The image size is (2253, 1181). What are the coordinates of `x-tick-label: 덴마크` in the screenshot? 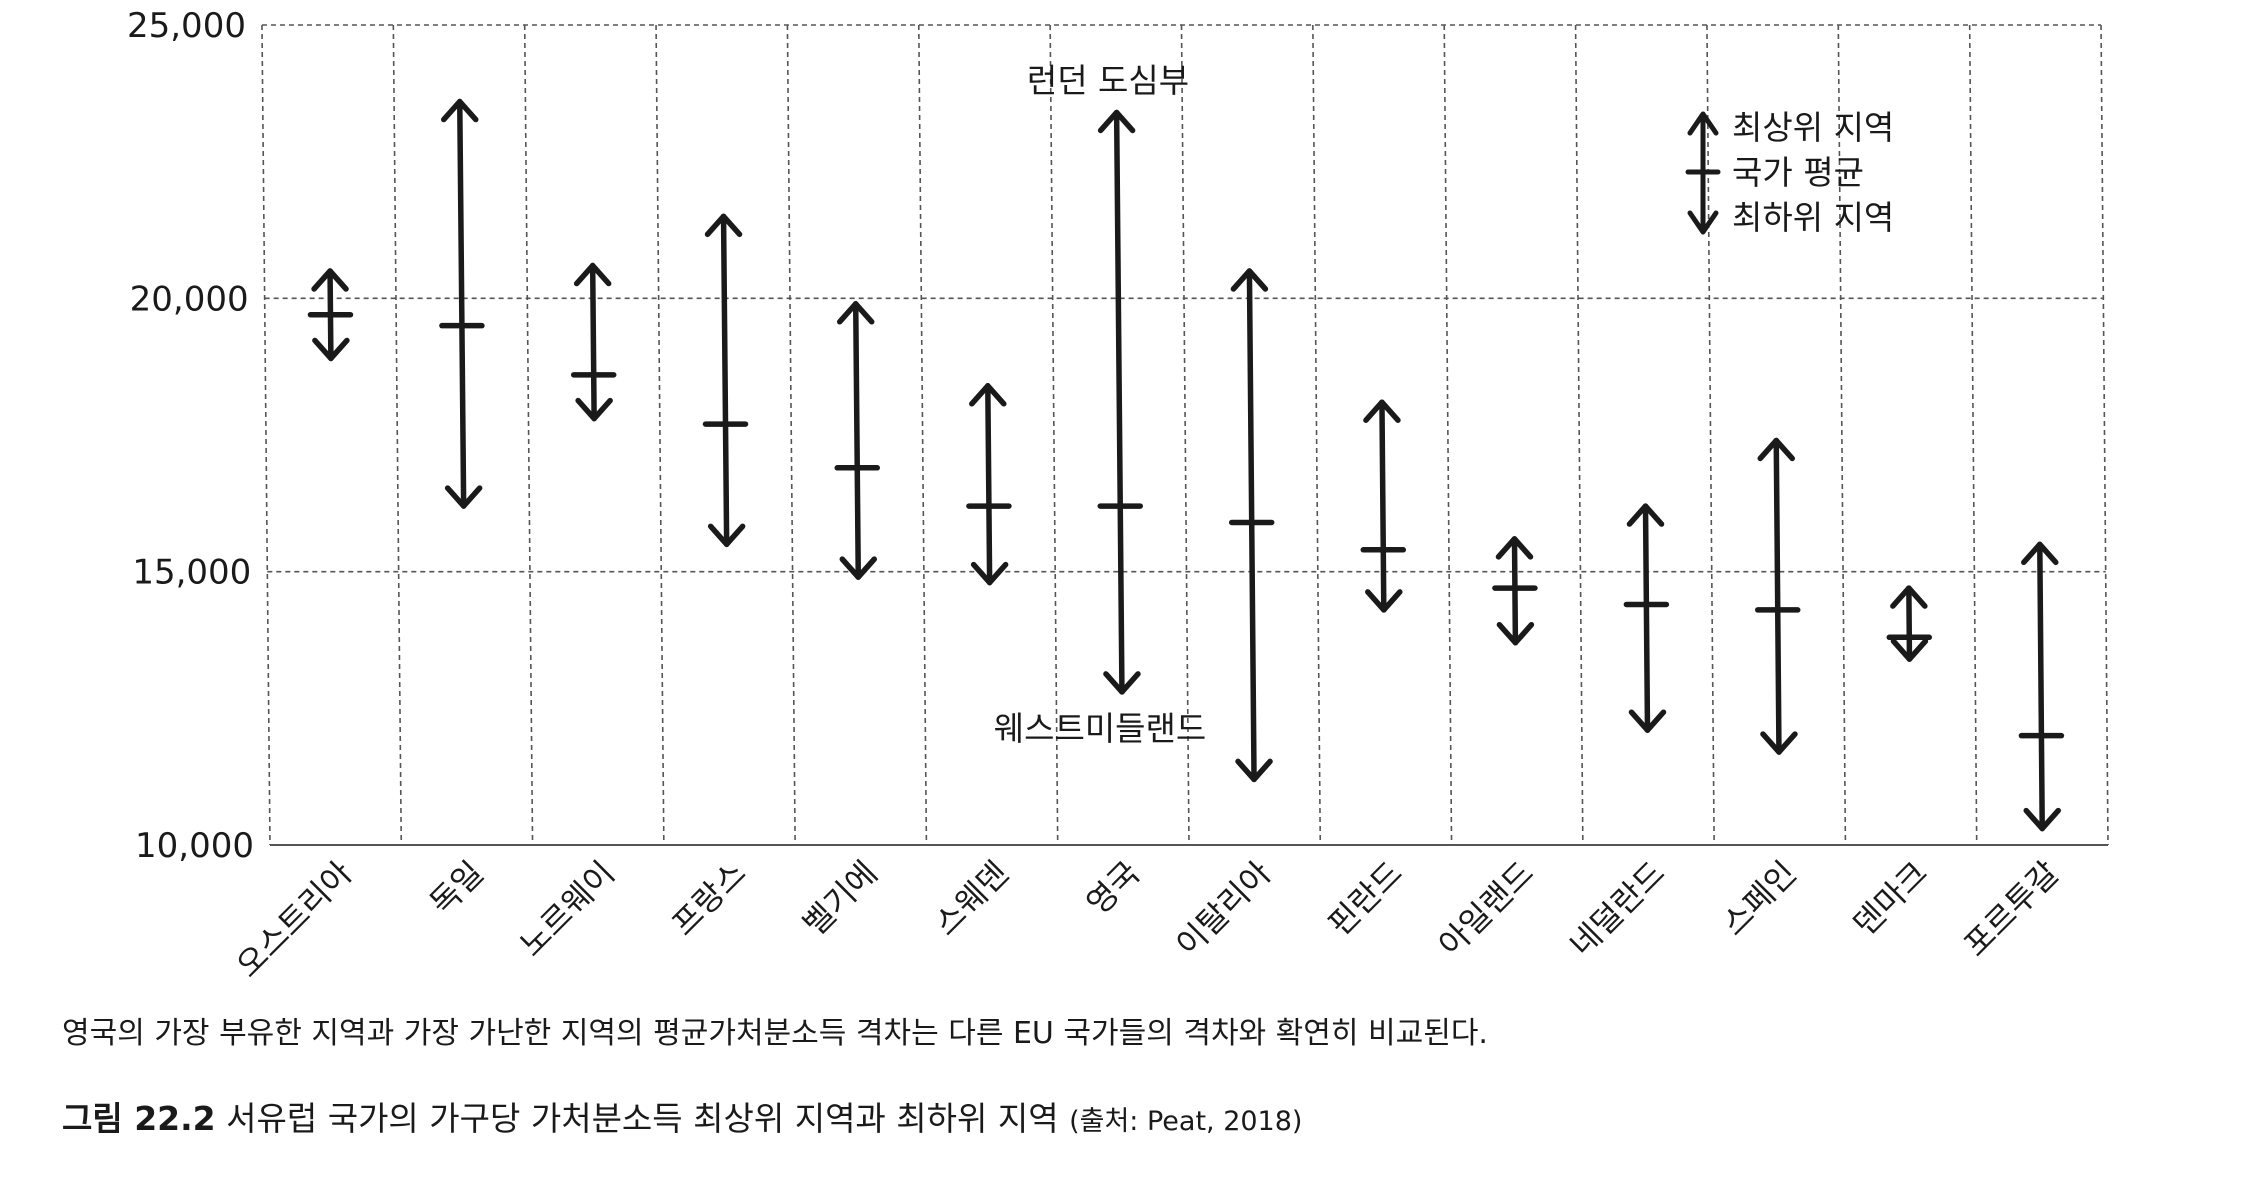 It's located at (1890, 898).